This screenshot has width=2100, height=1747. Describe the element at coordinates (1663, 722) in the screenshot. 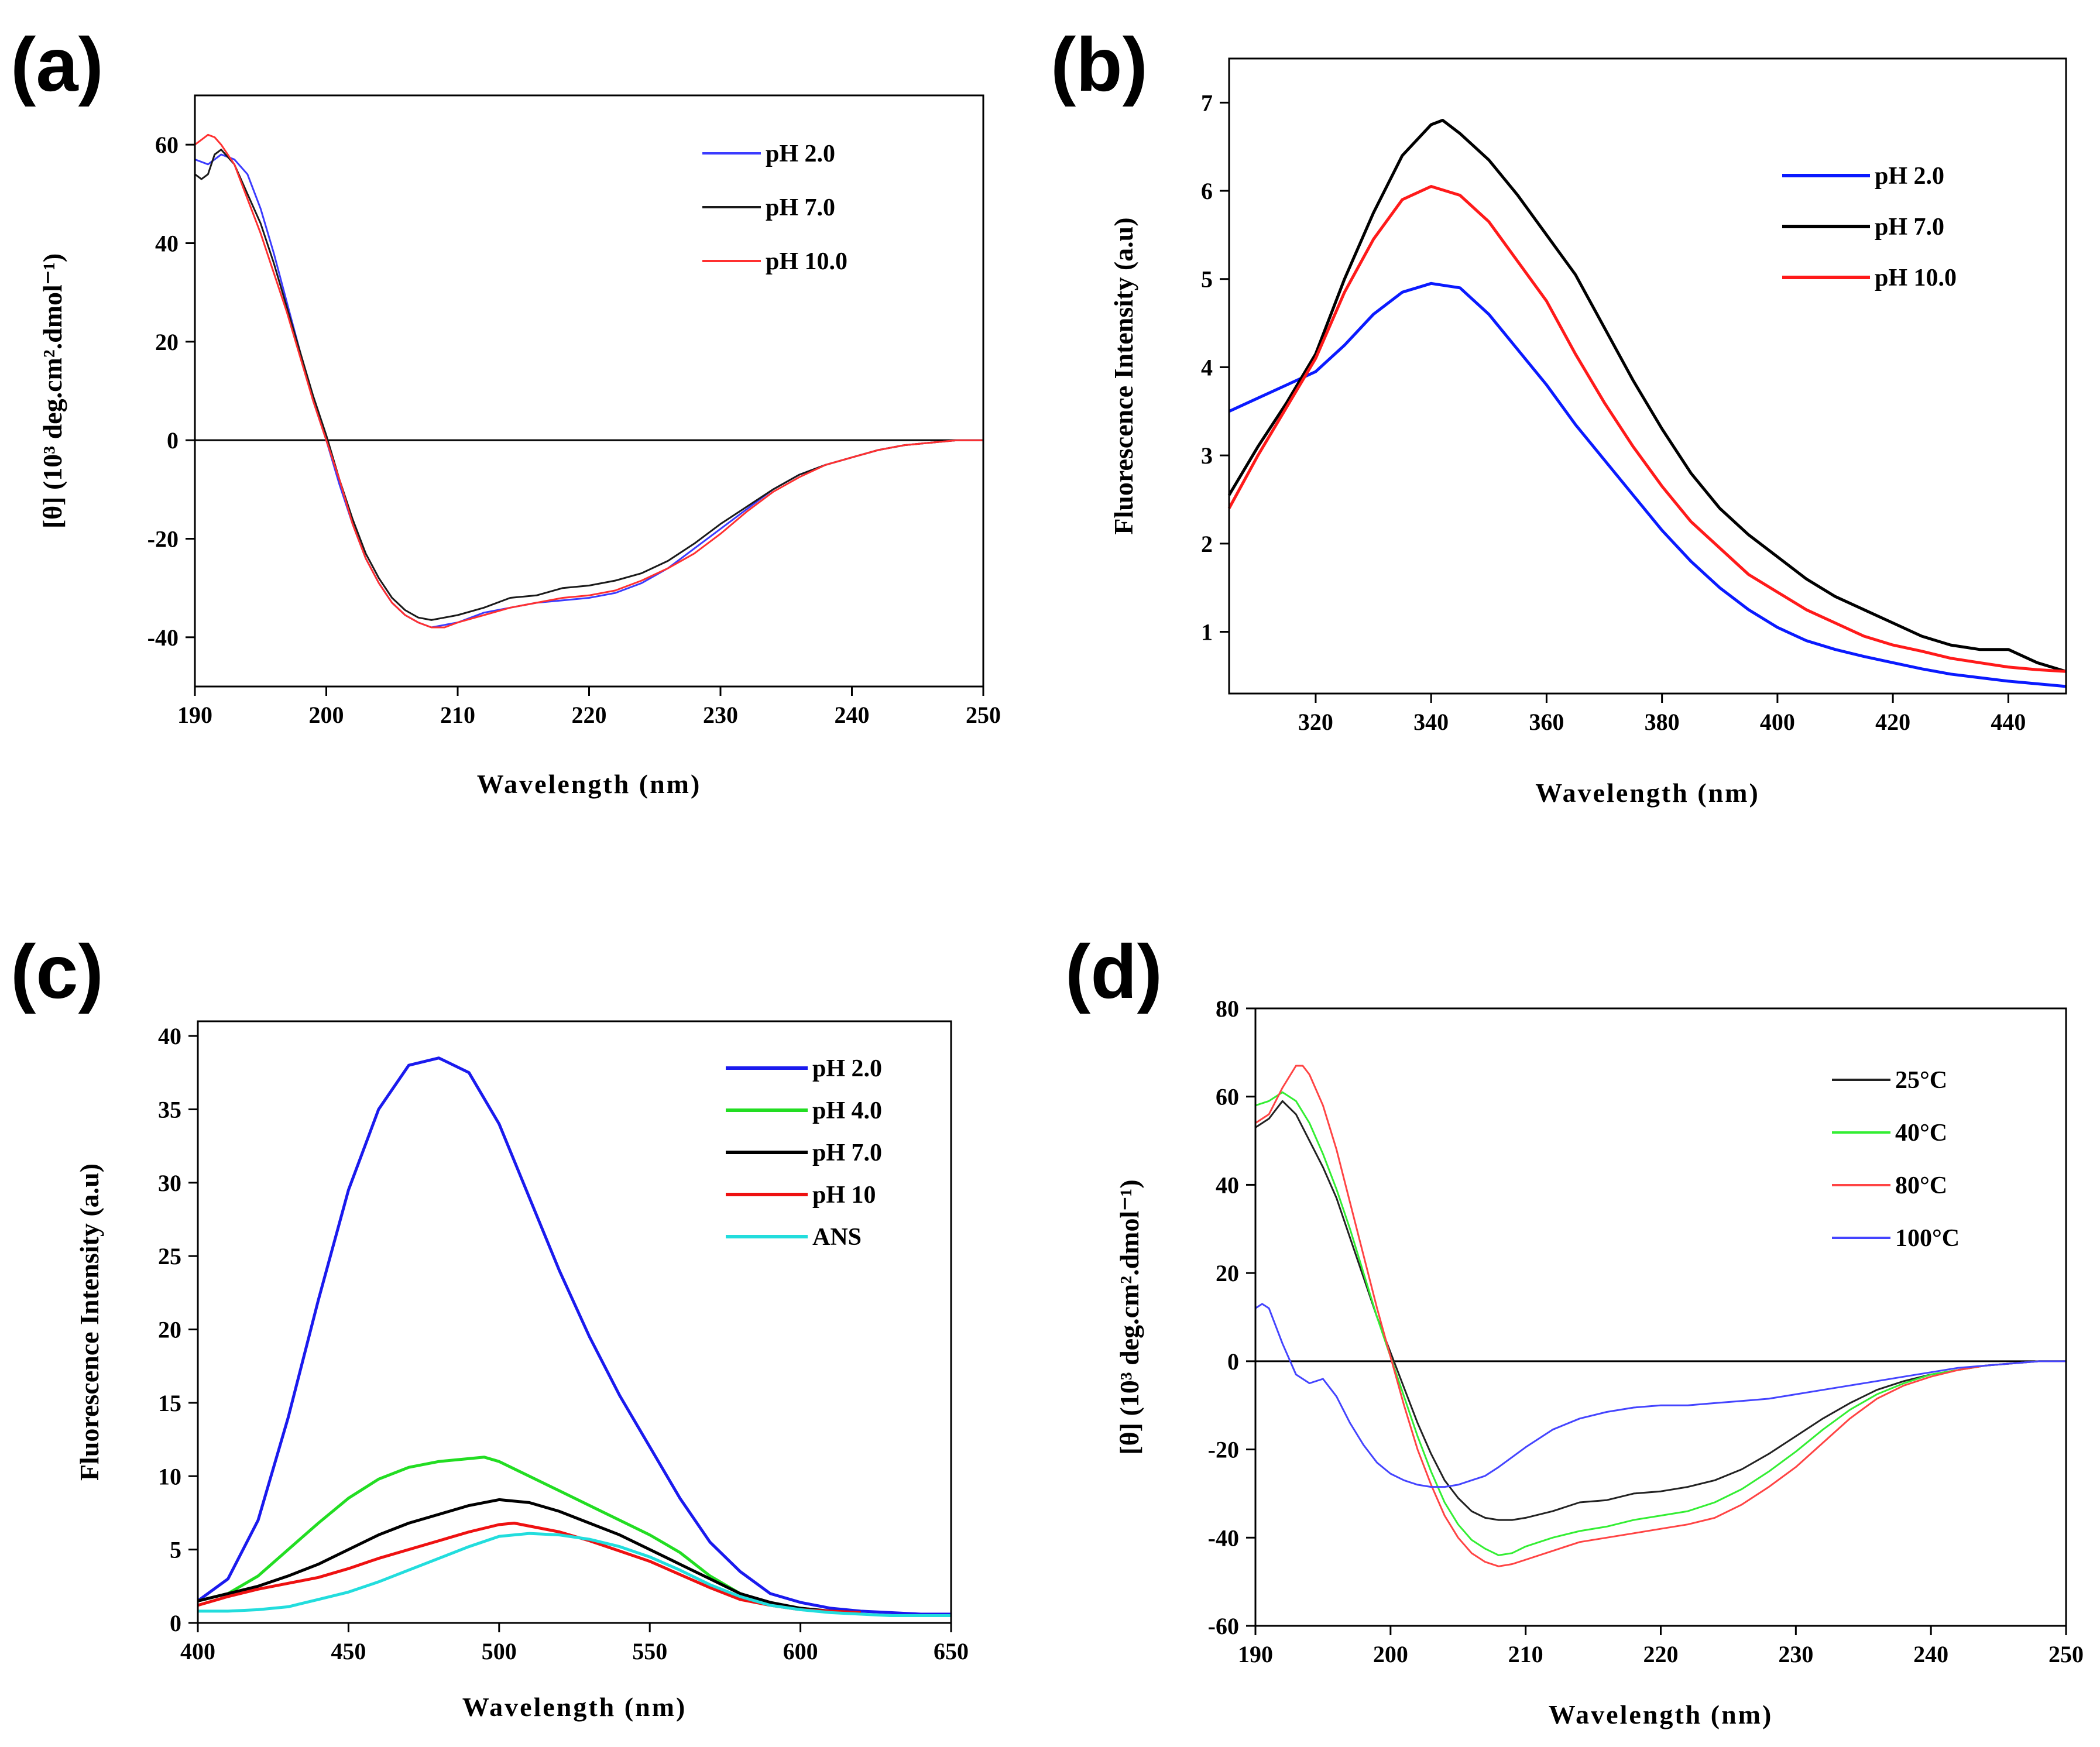

I see `x-tick-label: 380` at that location.